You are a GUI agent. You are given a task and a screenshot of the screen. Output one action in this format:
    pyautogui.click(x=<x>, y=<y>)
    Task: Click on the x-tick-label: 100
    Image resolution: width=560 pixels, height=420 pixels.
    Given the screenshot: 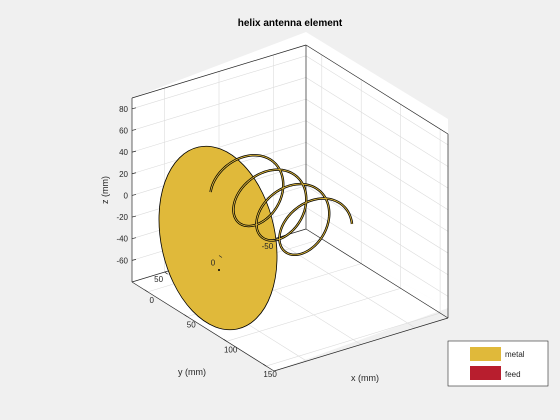 What is the action you would take?
    pyautogui.click(x=231, y=349)
    